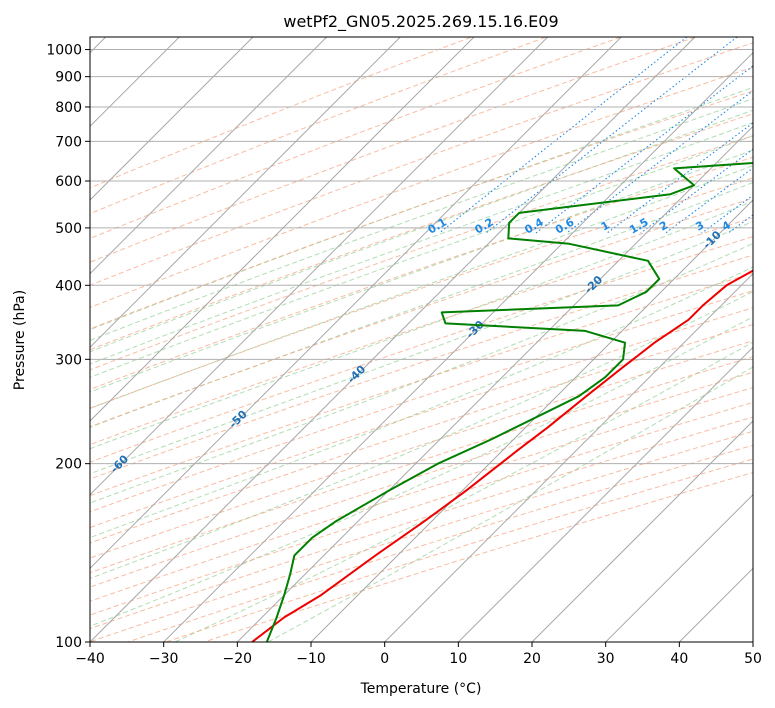  I want to click on mixing-ratio-lines, so click(595, 135).